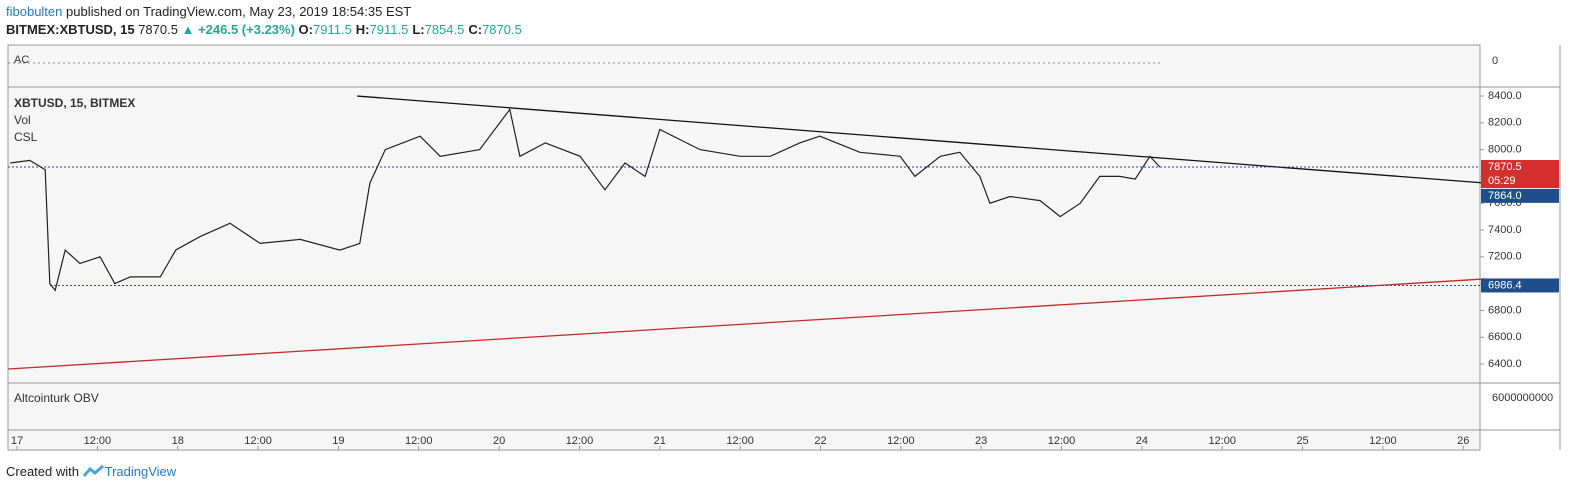 This screenshot has width=1588, height=495. Describe the element at coordinates (444, 29) in the screenshot. I see `ohlc-value: 7854.5` at that location.